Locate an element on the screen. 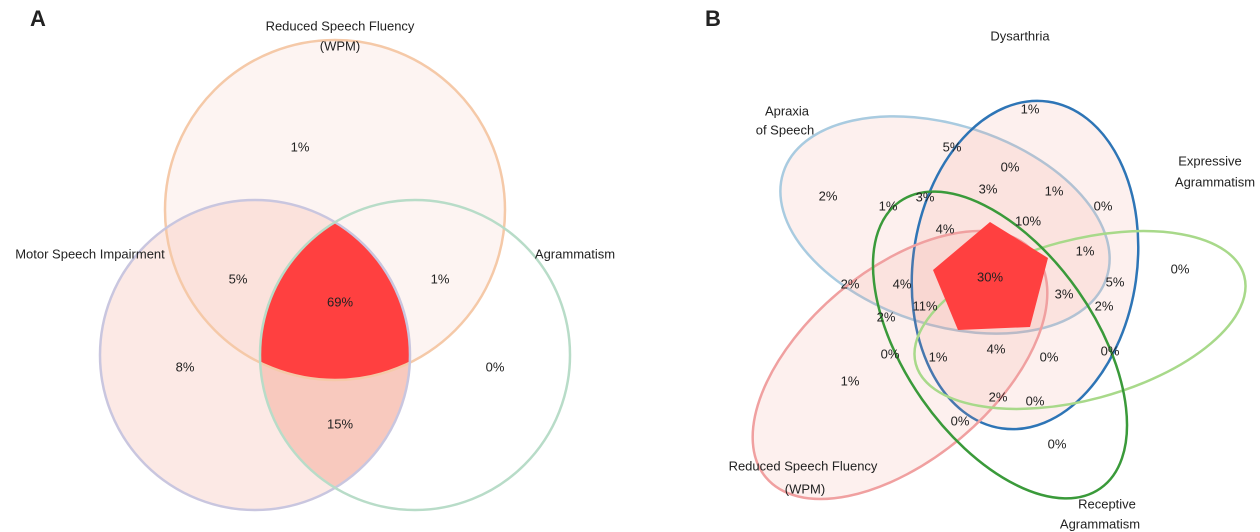 Image resolution: width=1260 pixels, height=532 pixels. region-label: 8% is located at coordinates (185, 366).